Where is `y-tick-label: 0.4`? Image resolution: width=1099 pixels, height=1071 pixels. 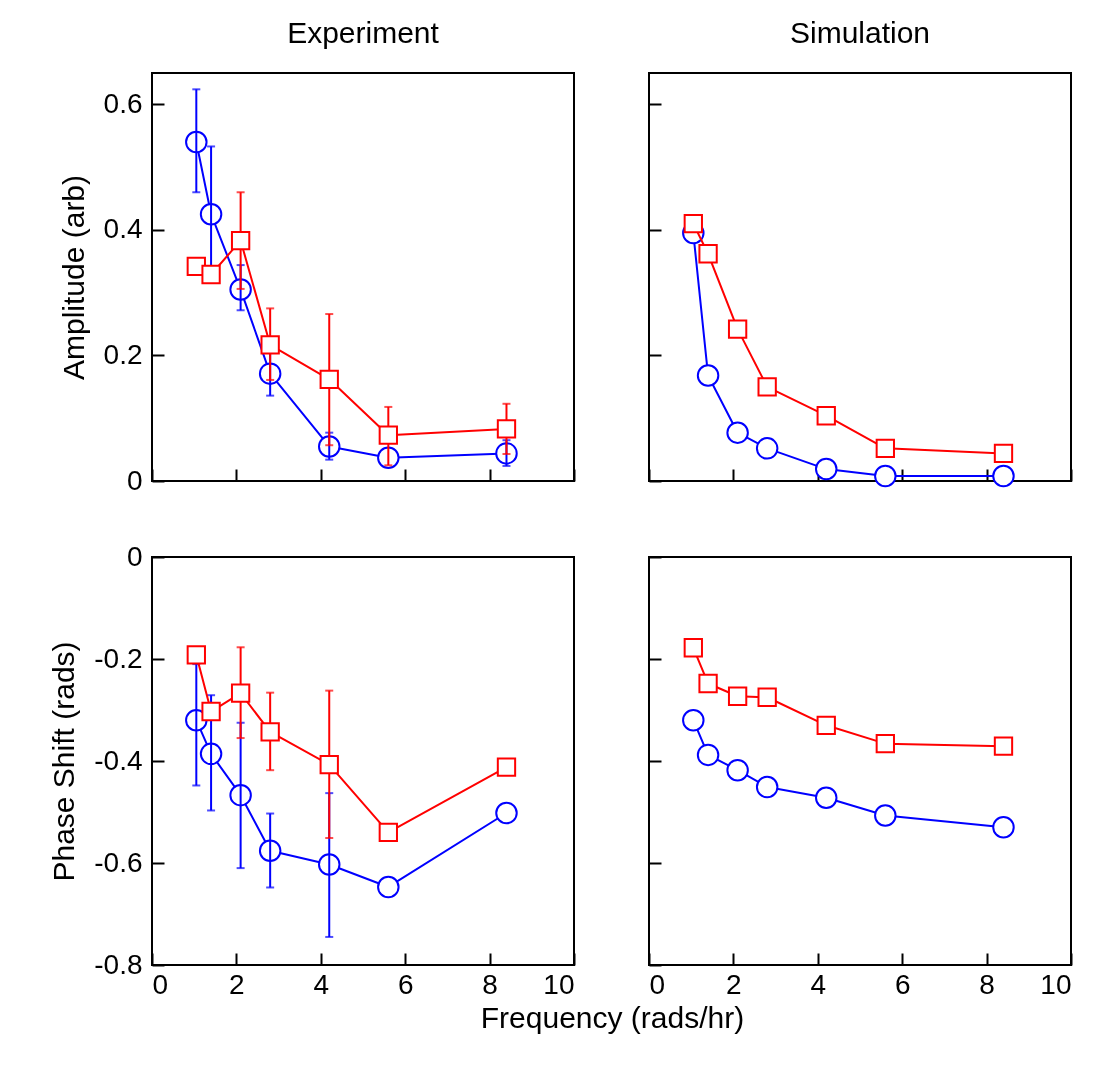 y-tick-label: 0.4 is located at coordinates (123, 229).